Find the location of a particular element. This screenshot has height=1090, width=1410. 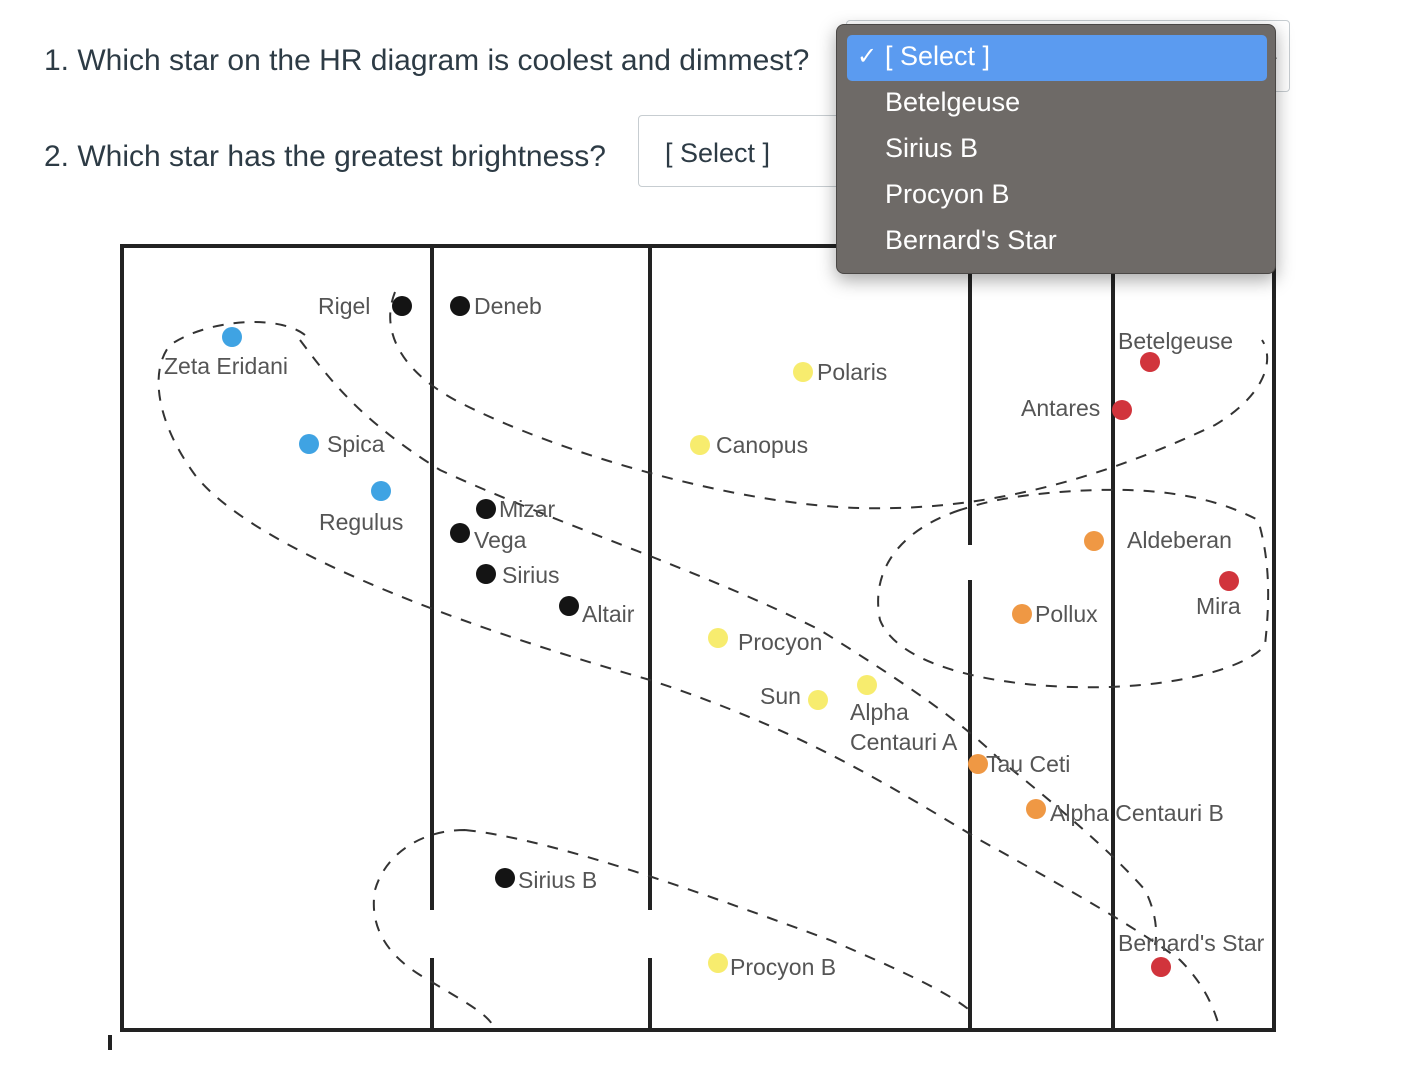

star-dot-mizar is located at coordinates (486, 509).